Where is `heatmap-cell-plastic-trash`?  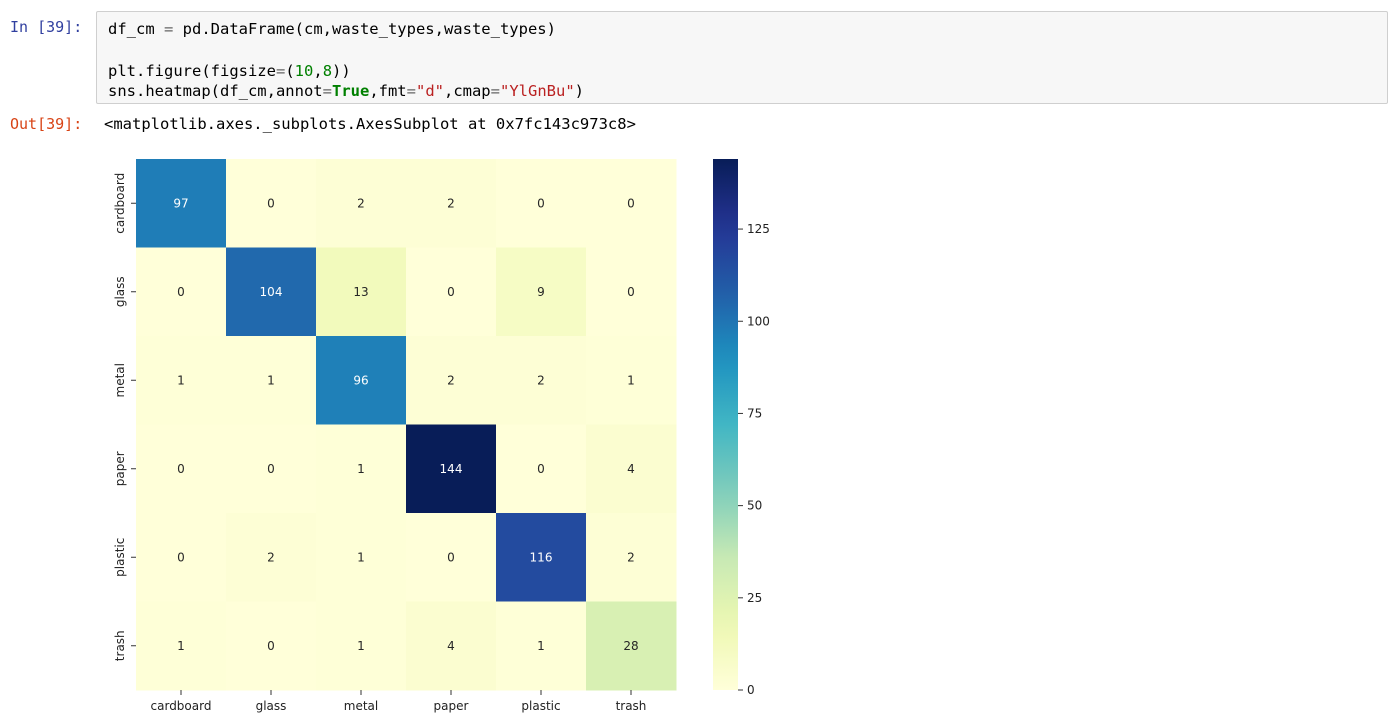
heatmap-cell-plastic-trash is located at coordinates (631, 557).